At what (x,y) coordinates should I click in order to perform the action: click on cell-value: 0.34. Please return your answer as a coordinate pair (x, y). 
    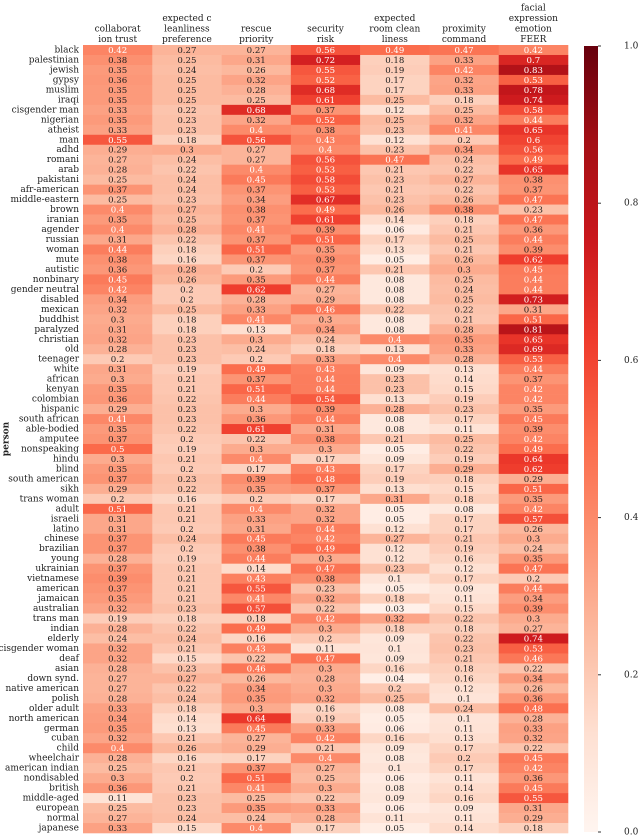
    Looking at the image, I should click on (534, 679).